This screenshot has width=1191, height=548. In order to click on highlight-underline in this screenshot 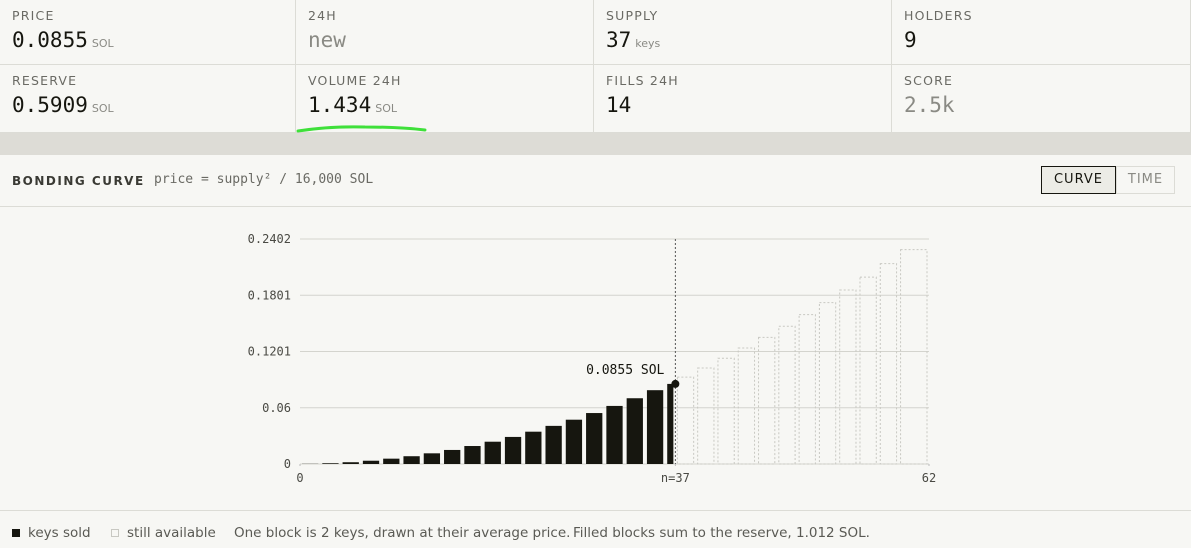, I will do `click(361, 129)`.